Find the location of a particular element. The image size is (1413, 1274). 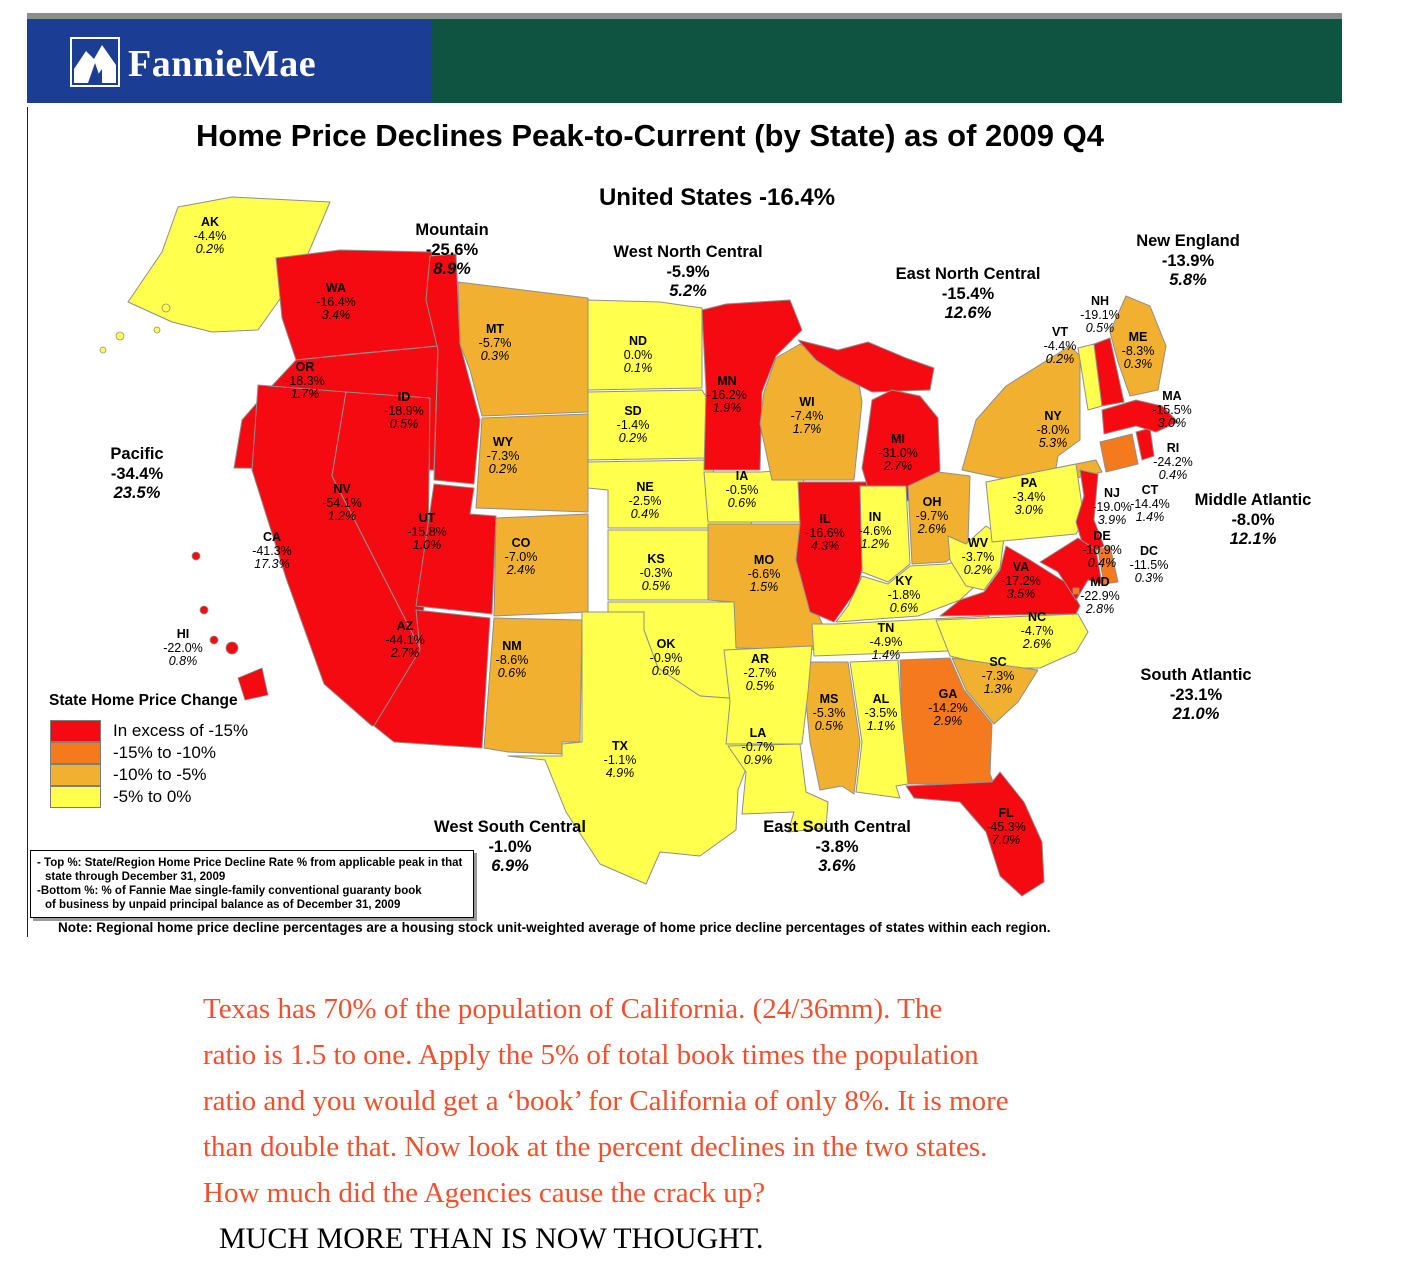

state-label-md: MD -22.9% 2.8% is located at coordinates (1100, 595).